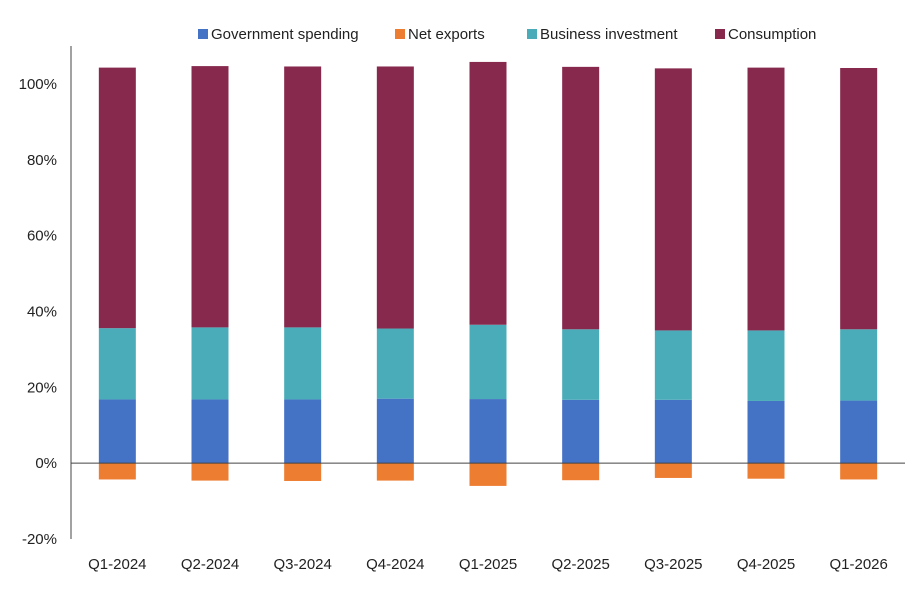 Image resolution: width=920 pixels, height=605 pixels. Describe the element at coordinates (42, 236) in the screenshot. I see `y-tick-label: 60%` at that location.